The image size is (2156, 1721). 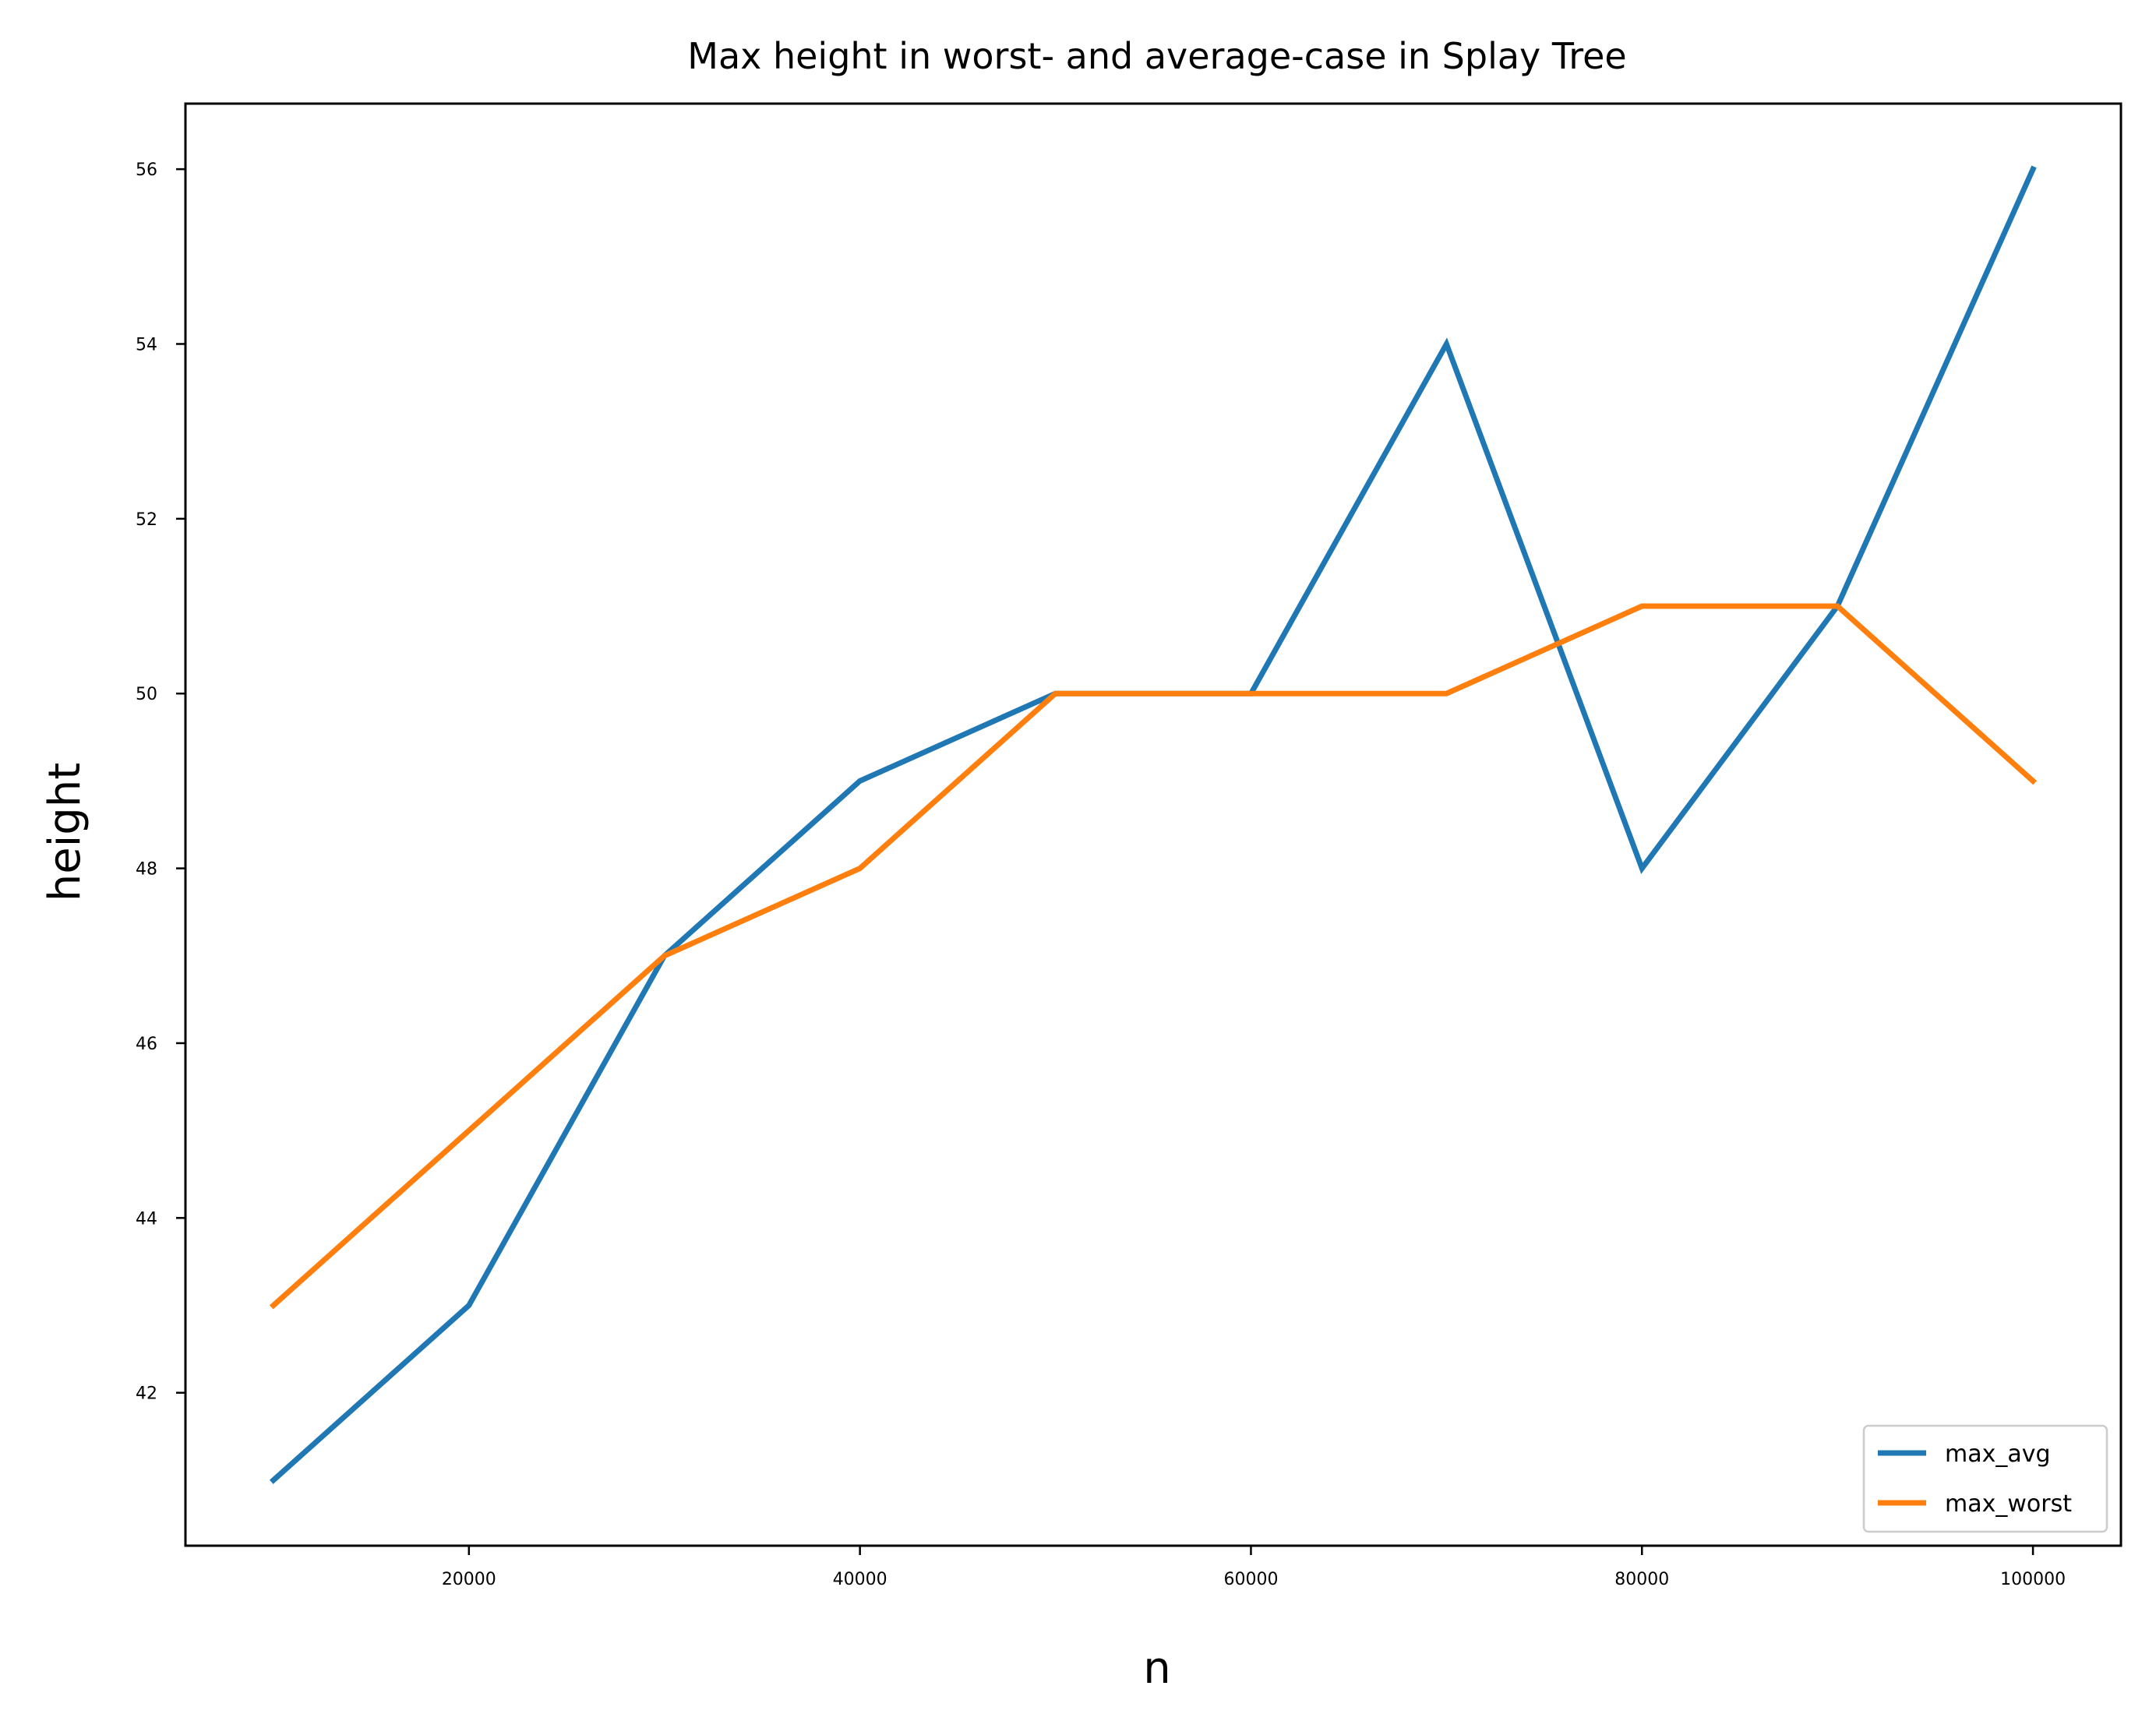 I want to click on y-tick-label: 50, so click(x=146, y=694).